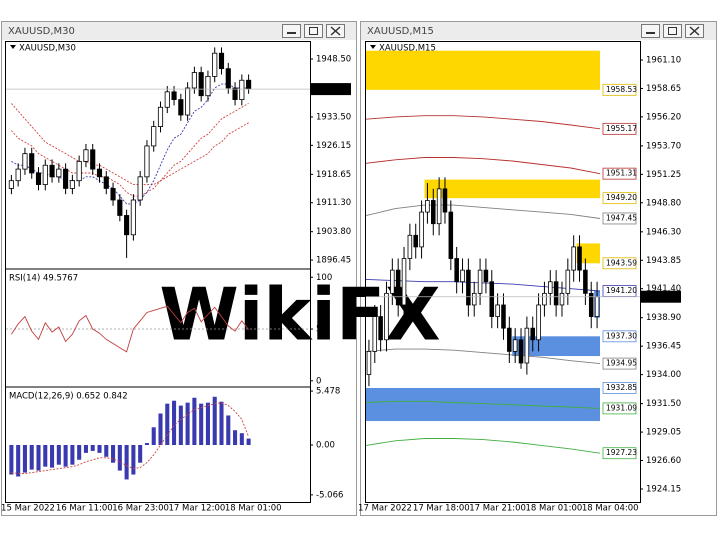 The height and width of the screenshot is (543, 718). Describe the element at coordinates (497, 509) in the screenshot. I see `x-tick-label: 17 Mar 21:00` at that location.